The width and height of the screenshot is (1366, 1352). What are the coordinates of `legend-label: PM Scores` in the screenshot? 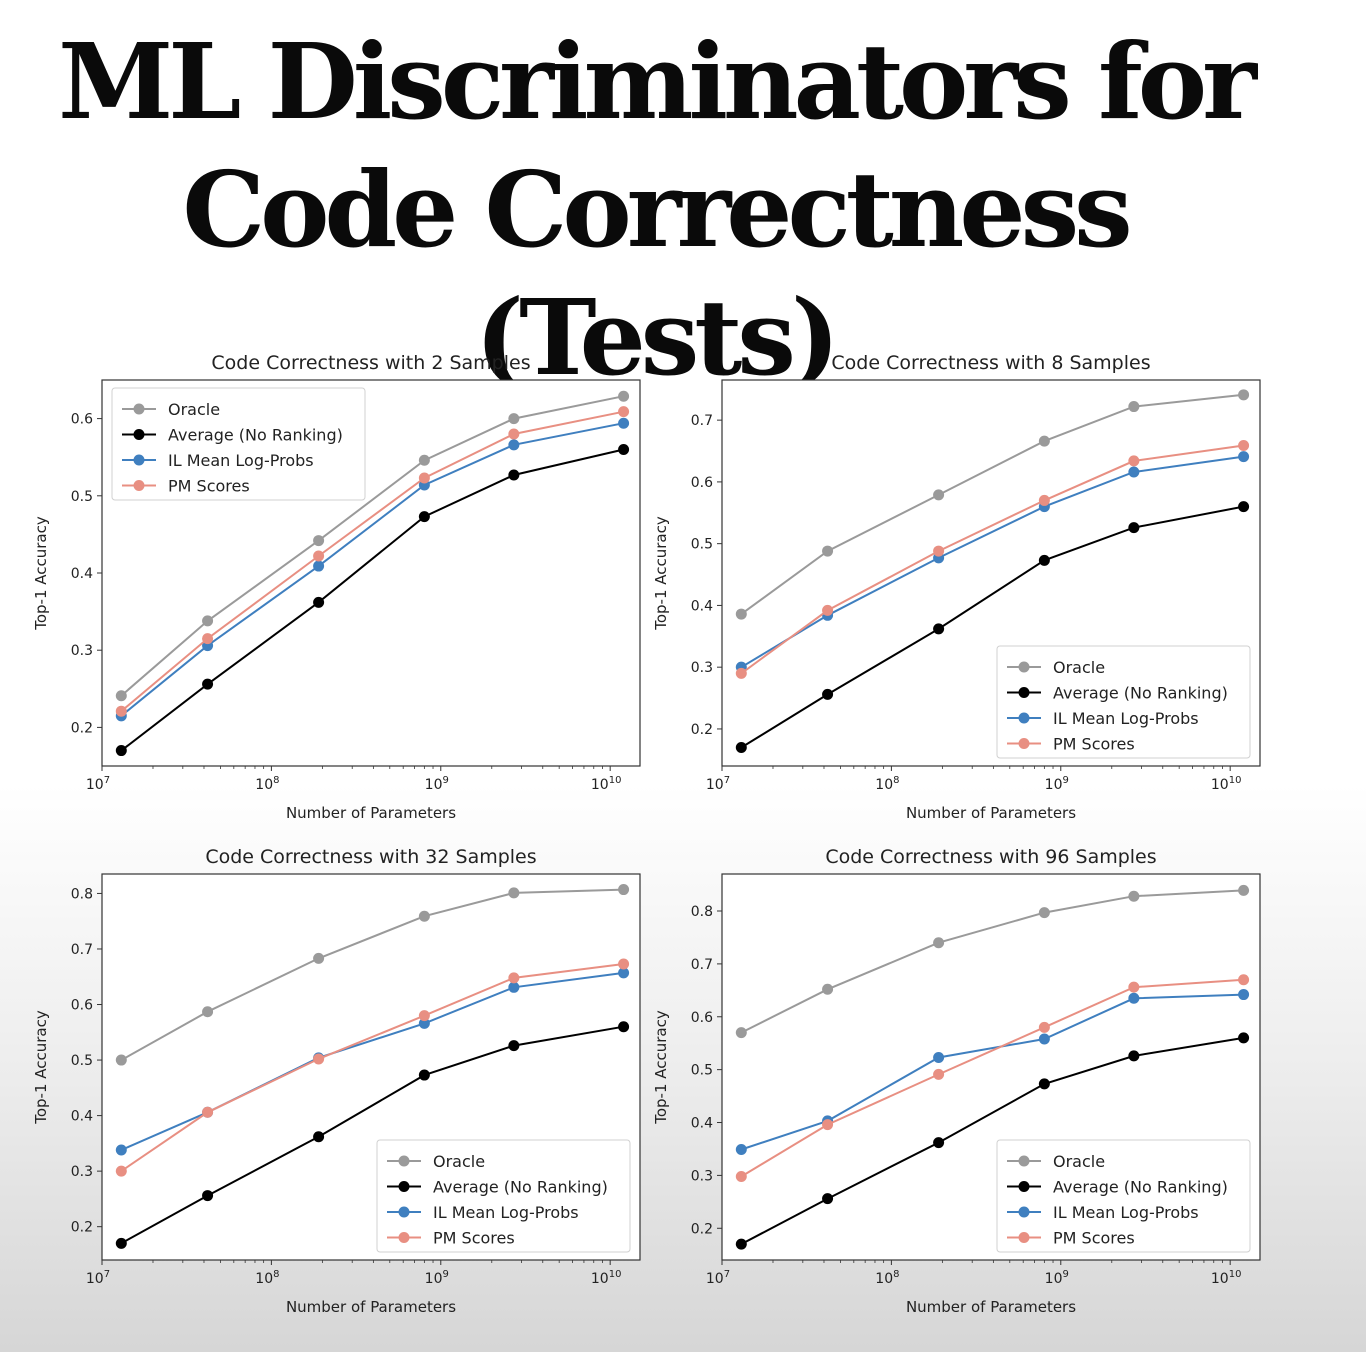 It's located at (1094, 744).